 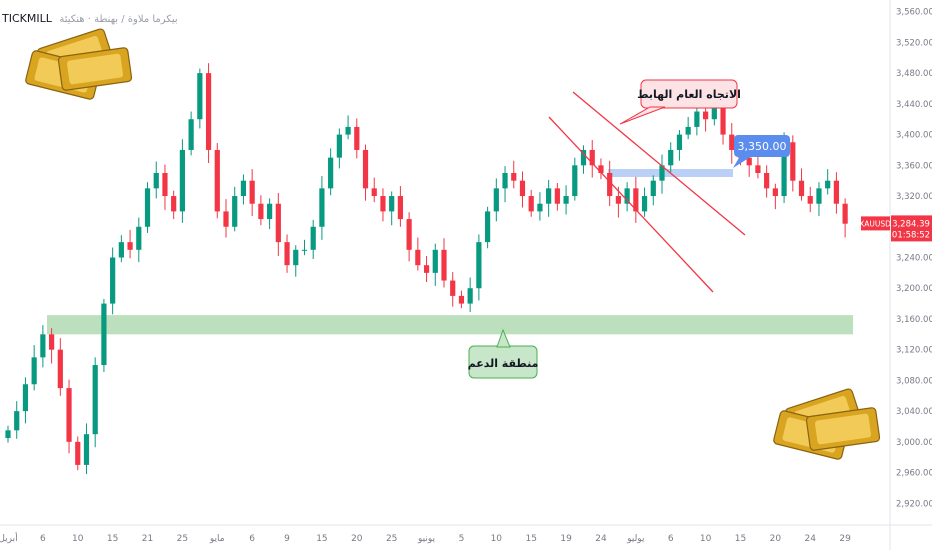 I want to click on downtrend-label: الاتجاه العام الهابط, so click(x=689, y=94).